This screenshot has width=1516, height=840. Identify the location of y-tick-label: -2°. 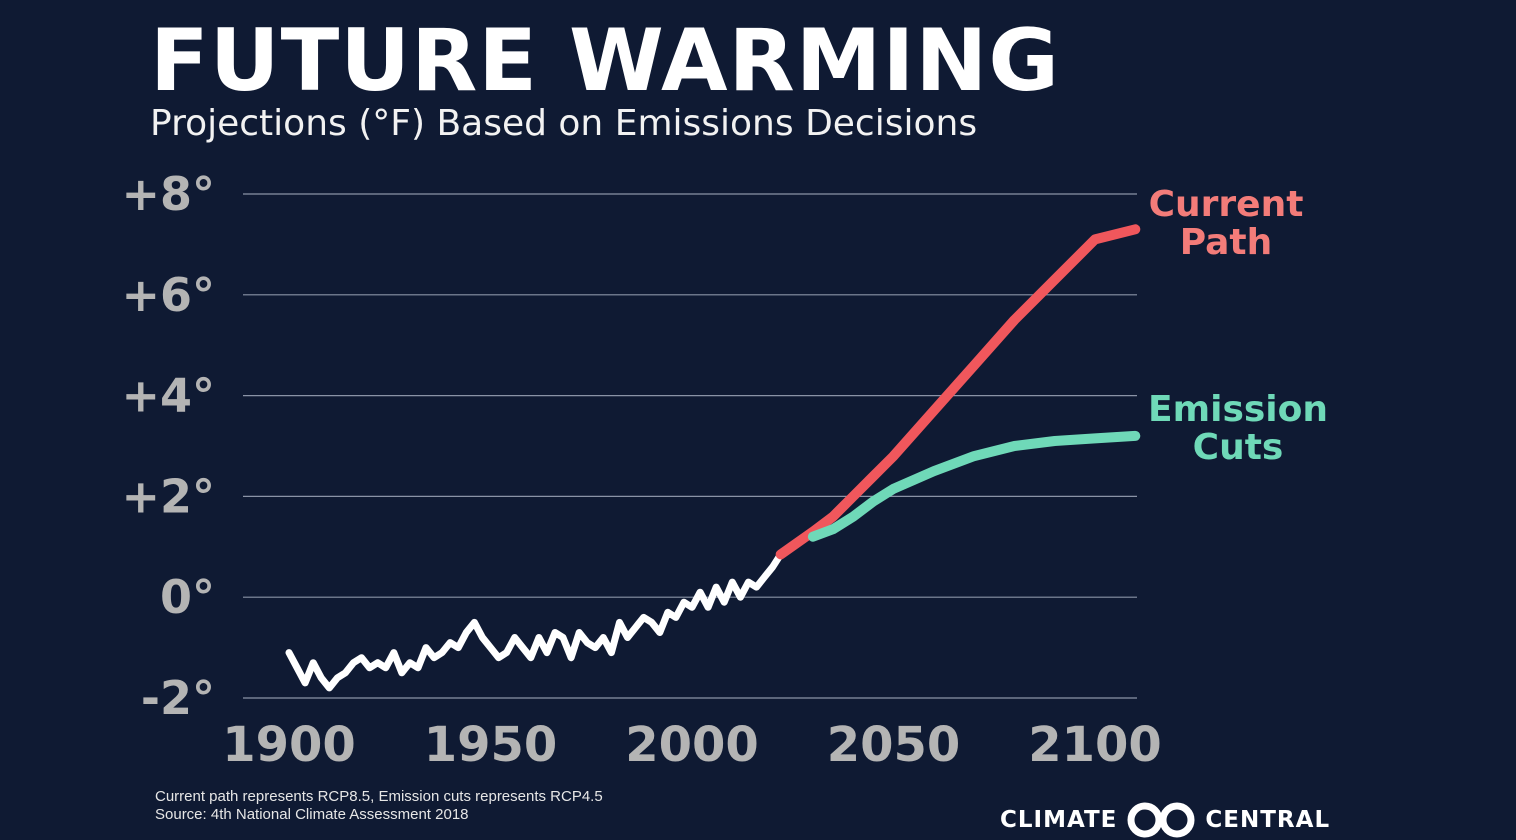
(178, 698).